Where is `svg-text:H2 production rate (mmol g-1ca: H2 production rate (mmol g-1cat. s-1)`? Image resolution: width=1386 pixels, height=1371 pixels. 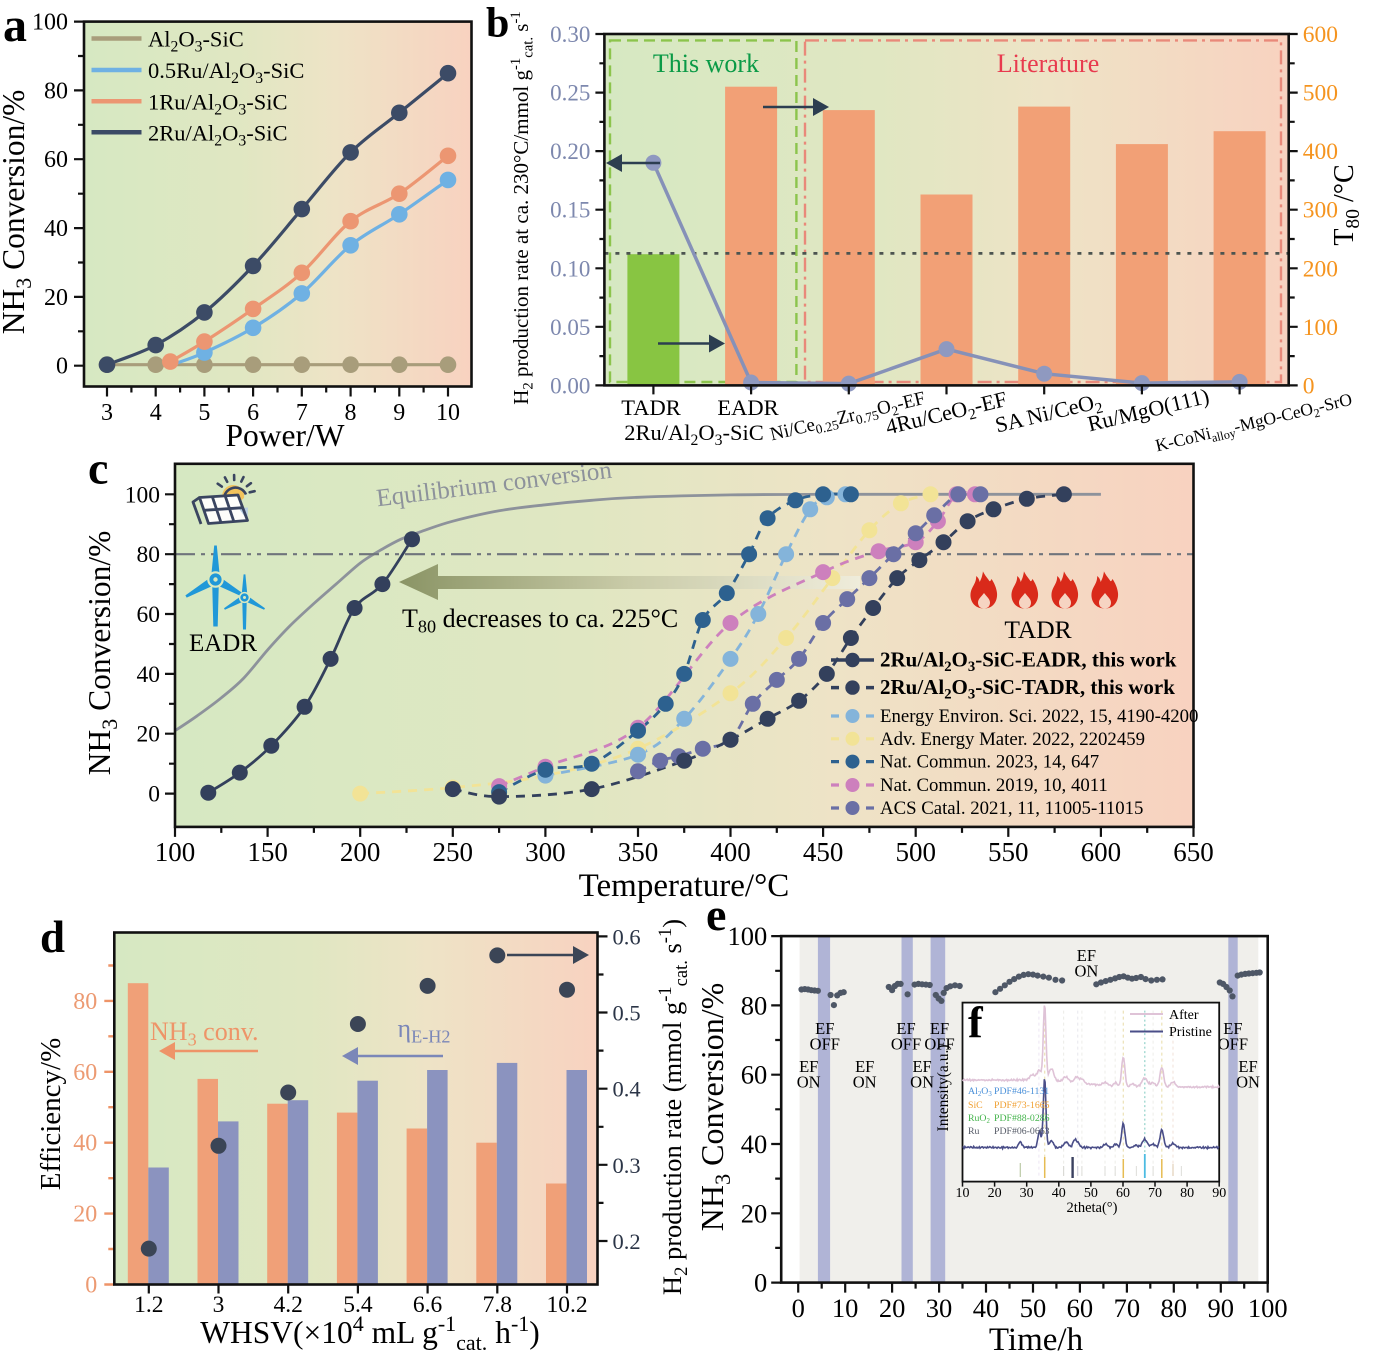
svg-text:H2 production rate (mmol g-1ca: H2 production rate (mmol g-1cat. s-1) is located at coordinates (674, 1107).